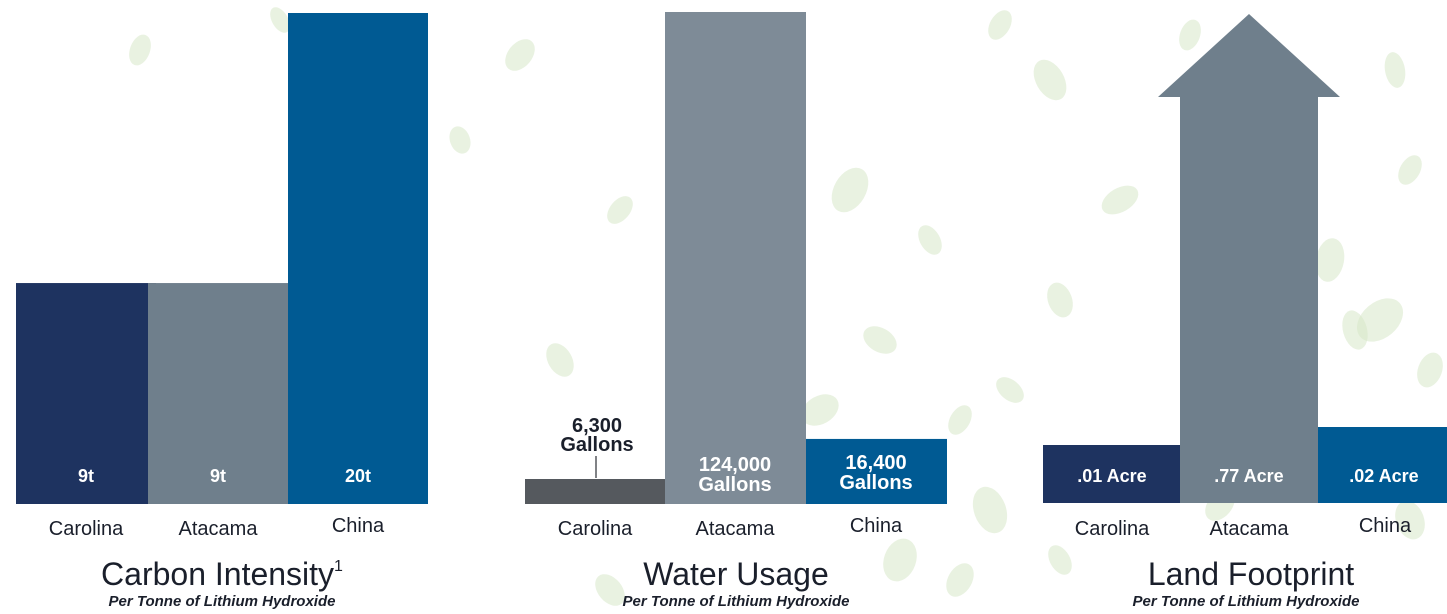 This screenshot has height=614, width=1447. I want to click on value-label-carolina: 9t, so click(86, 476).